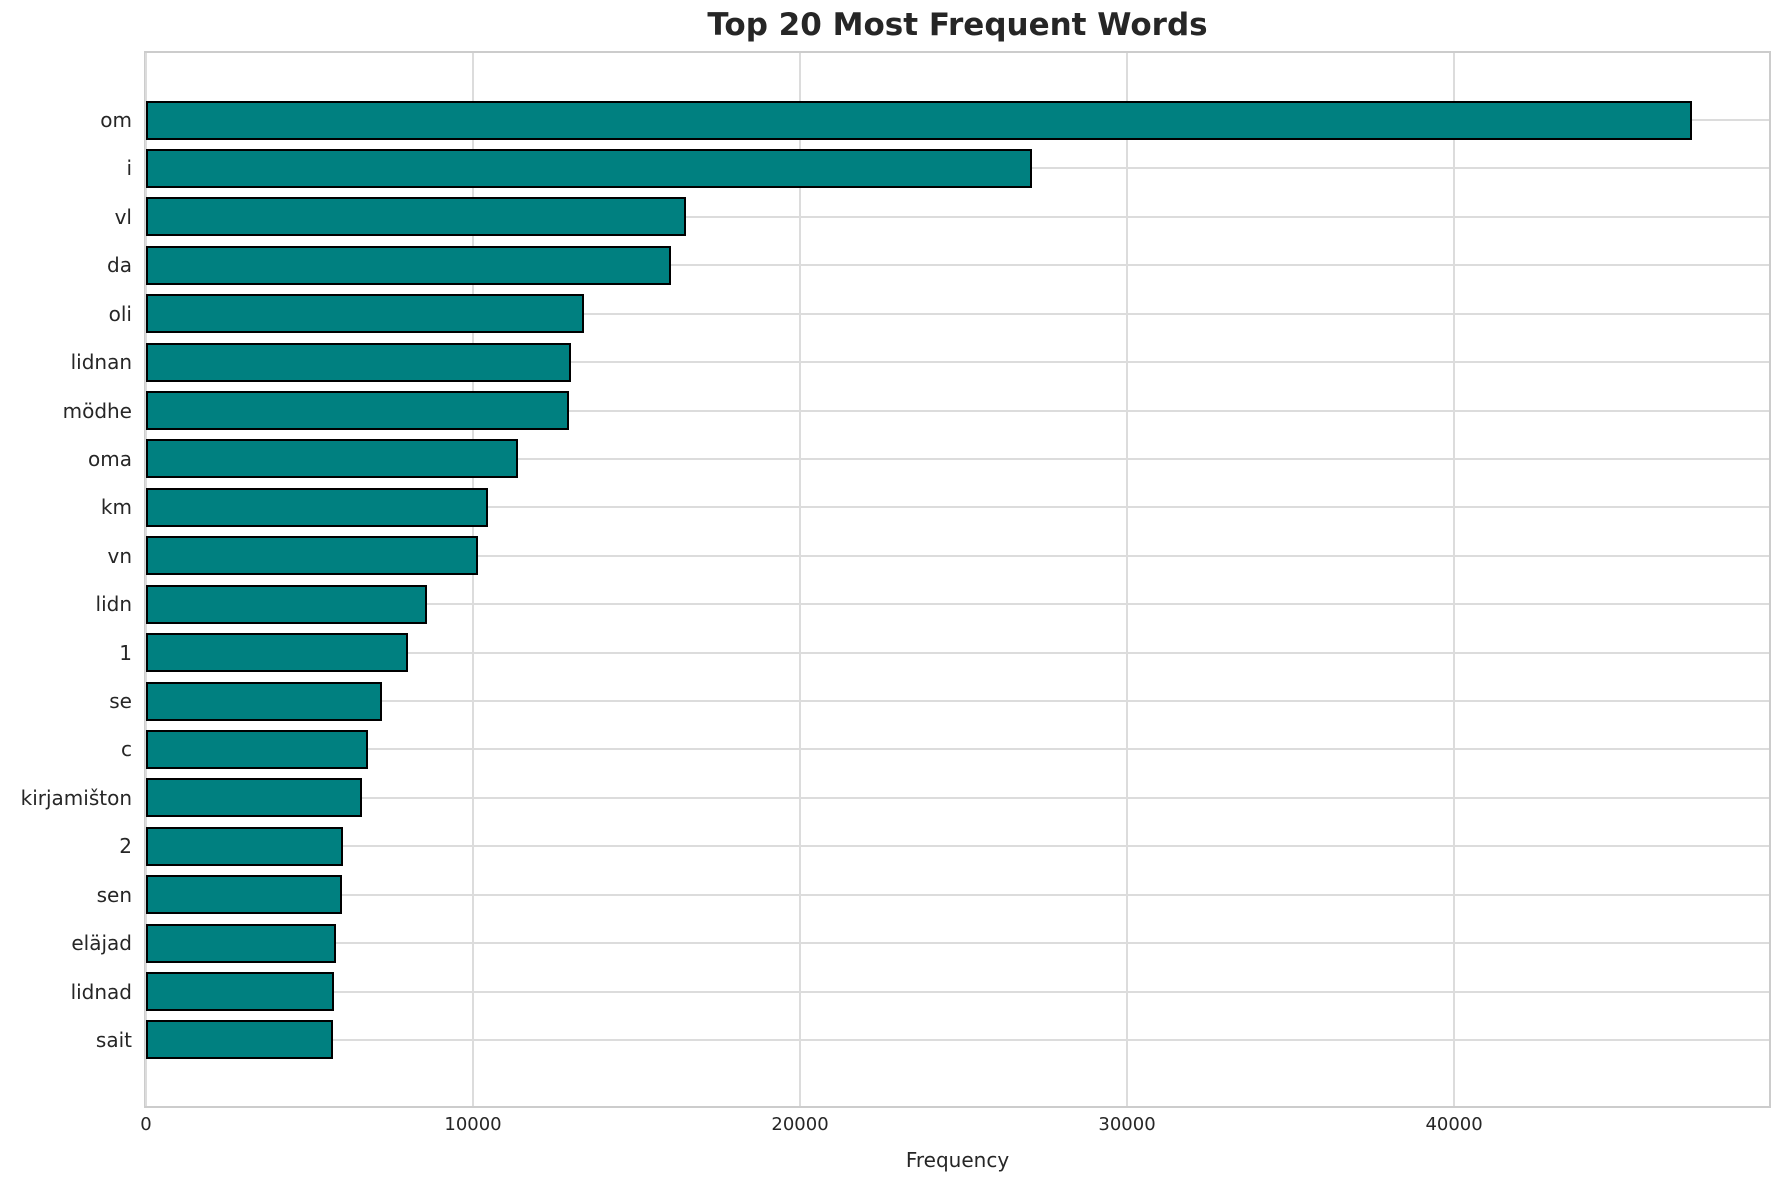 The height and width of the screenshot is (1185, 1784). I want to click on bar-se, so click(264, 701).